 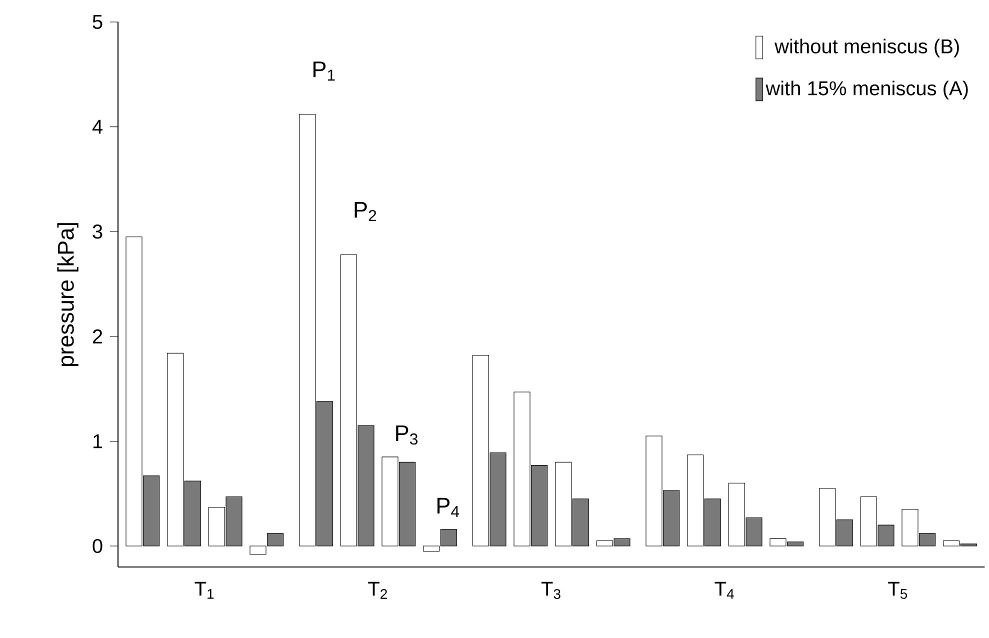 What do you see at coordinates (97, 441) in the screenshot?
I see `y-tick-label: 1` at bounding box center [97, 441].